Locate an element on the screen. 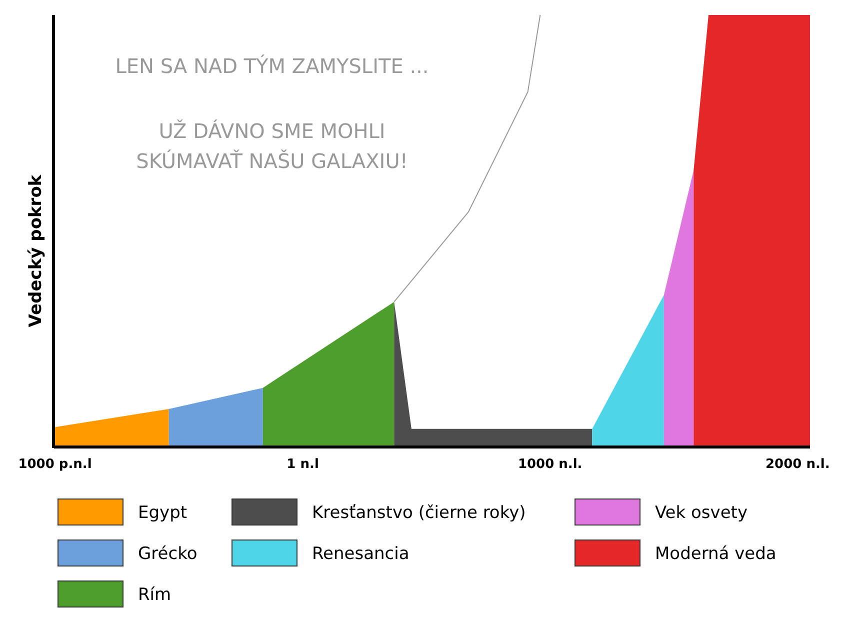 The width and height of the screenshot is (850, 630). legend-label: Vek osvety is located at coordinates (701, 513).